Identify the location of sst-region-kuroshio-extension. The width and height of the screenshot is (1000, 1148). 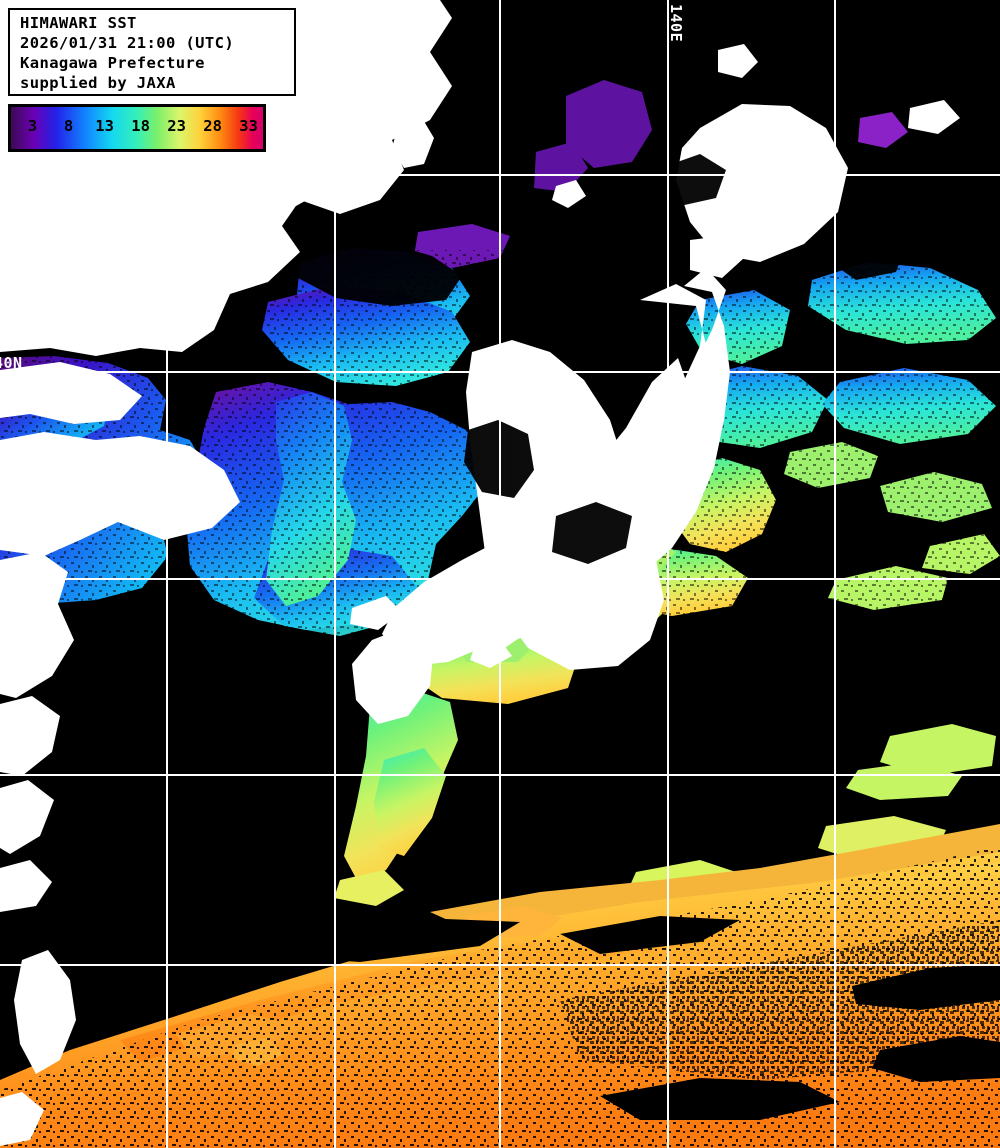
(715, 877).